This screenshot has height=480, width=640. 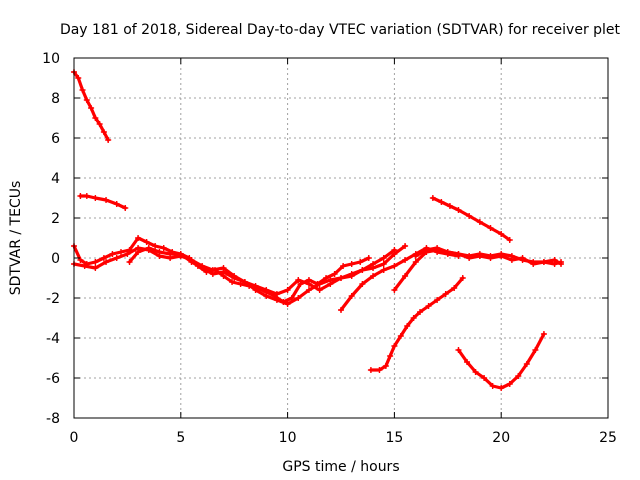 What do you see at coordinates (180, 438) in the screenshot?
I see `x-tick-label: 5` at bounding box center [180, 438].